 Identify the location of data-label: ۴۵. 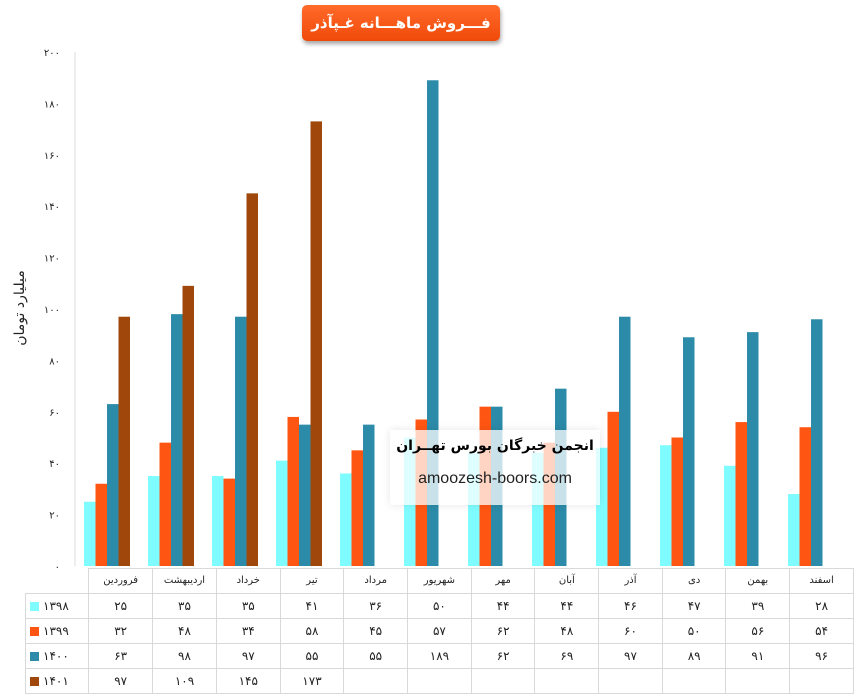
(376, 630).